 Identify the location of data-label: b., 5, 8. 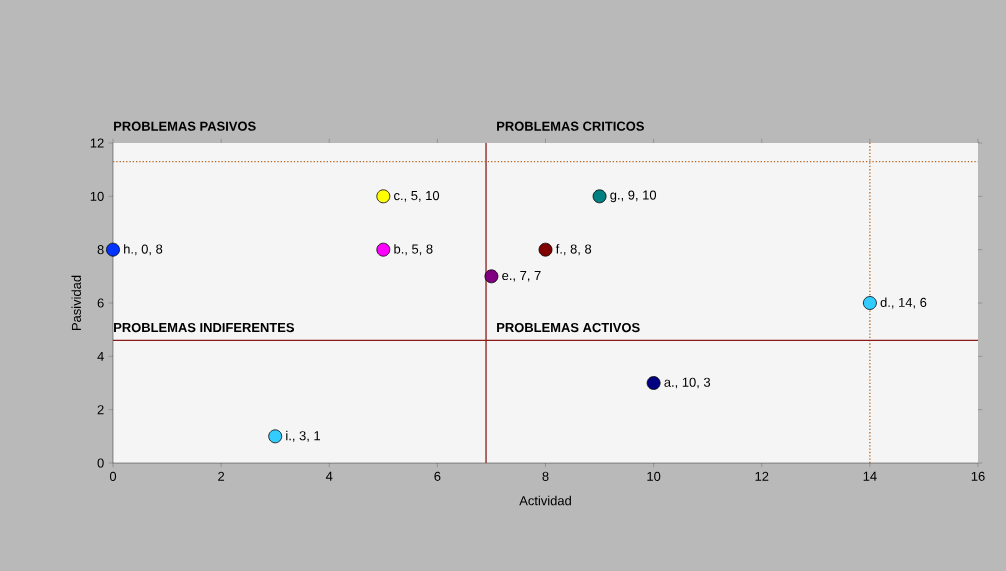
(413, 250).